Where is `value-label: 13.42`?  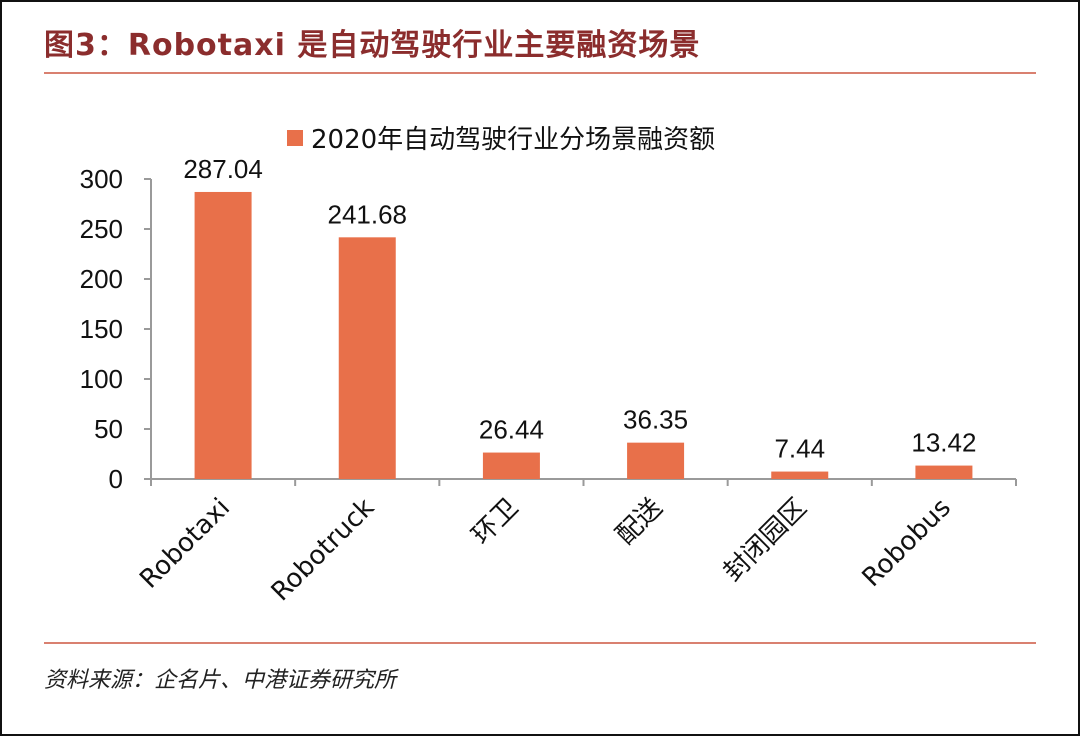
value-label: 13.42 is located at coordinates (943, 443).